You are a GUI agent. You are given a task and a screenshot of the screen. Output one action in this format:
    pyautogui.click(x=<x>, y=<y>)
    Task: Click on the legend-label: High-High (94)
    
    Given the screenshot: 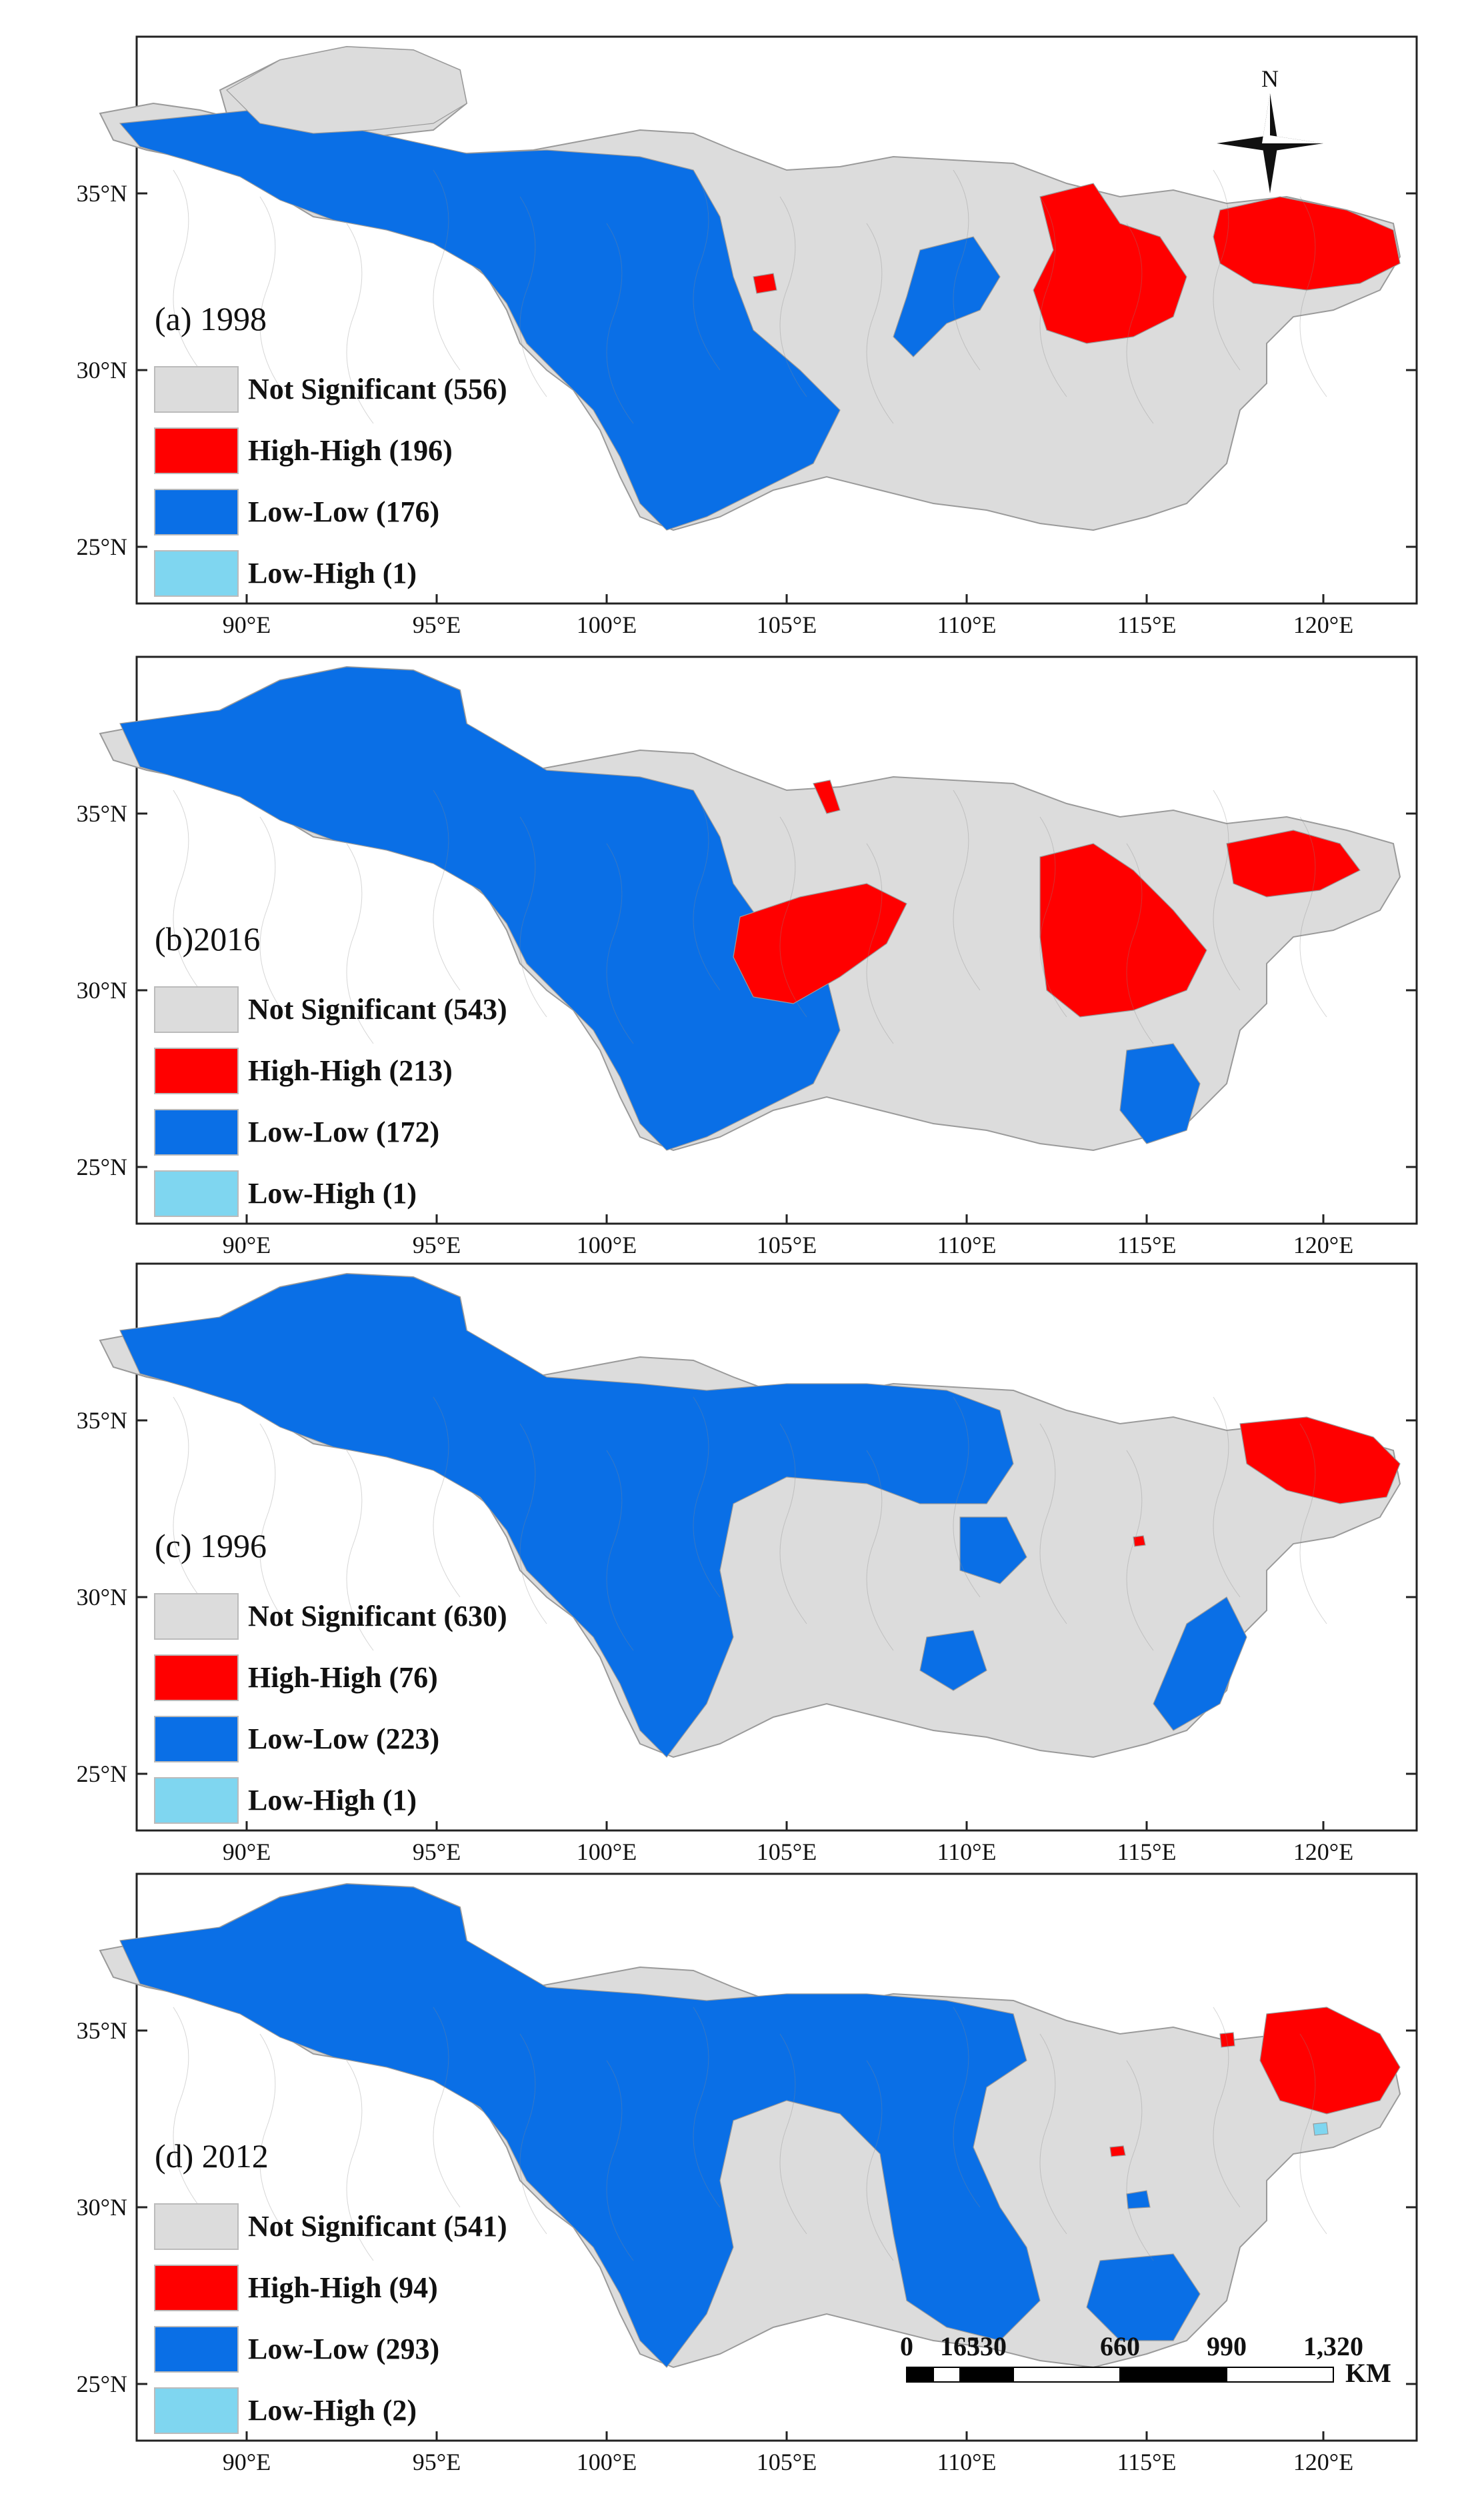 What is the action you would take?
    pyautogui.click(x=343, y=2287)
    